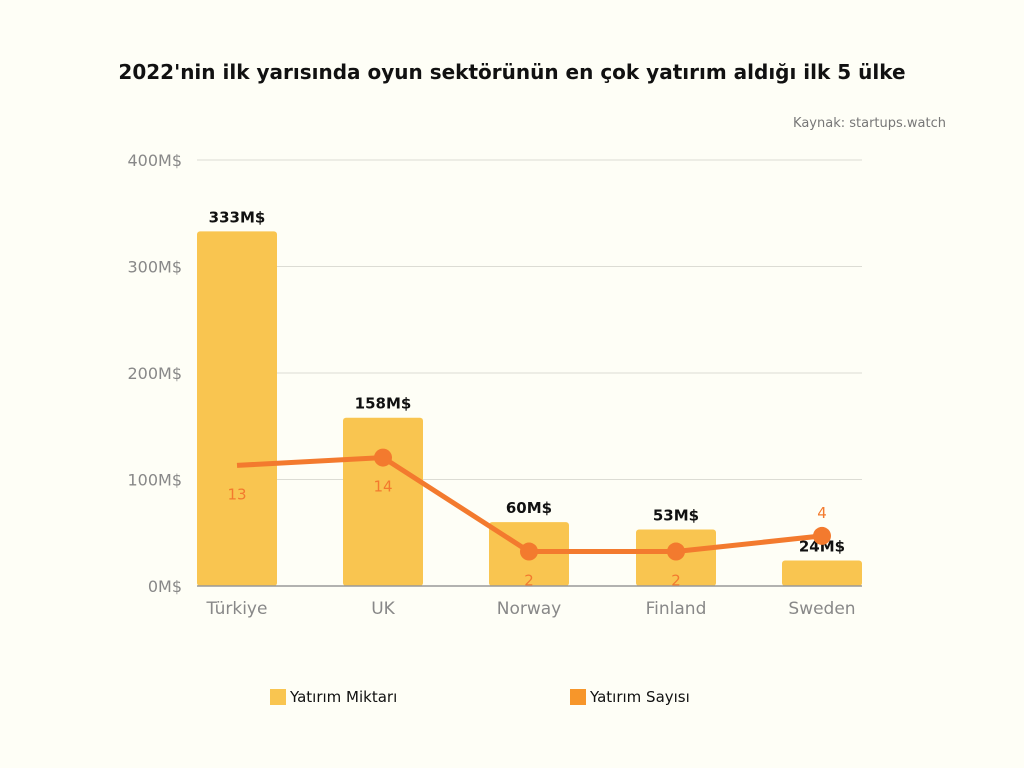  I want to click on line-value-label: 13, so click(236, 494).